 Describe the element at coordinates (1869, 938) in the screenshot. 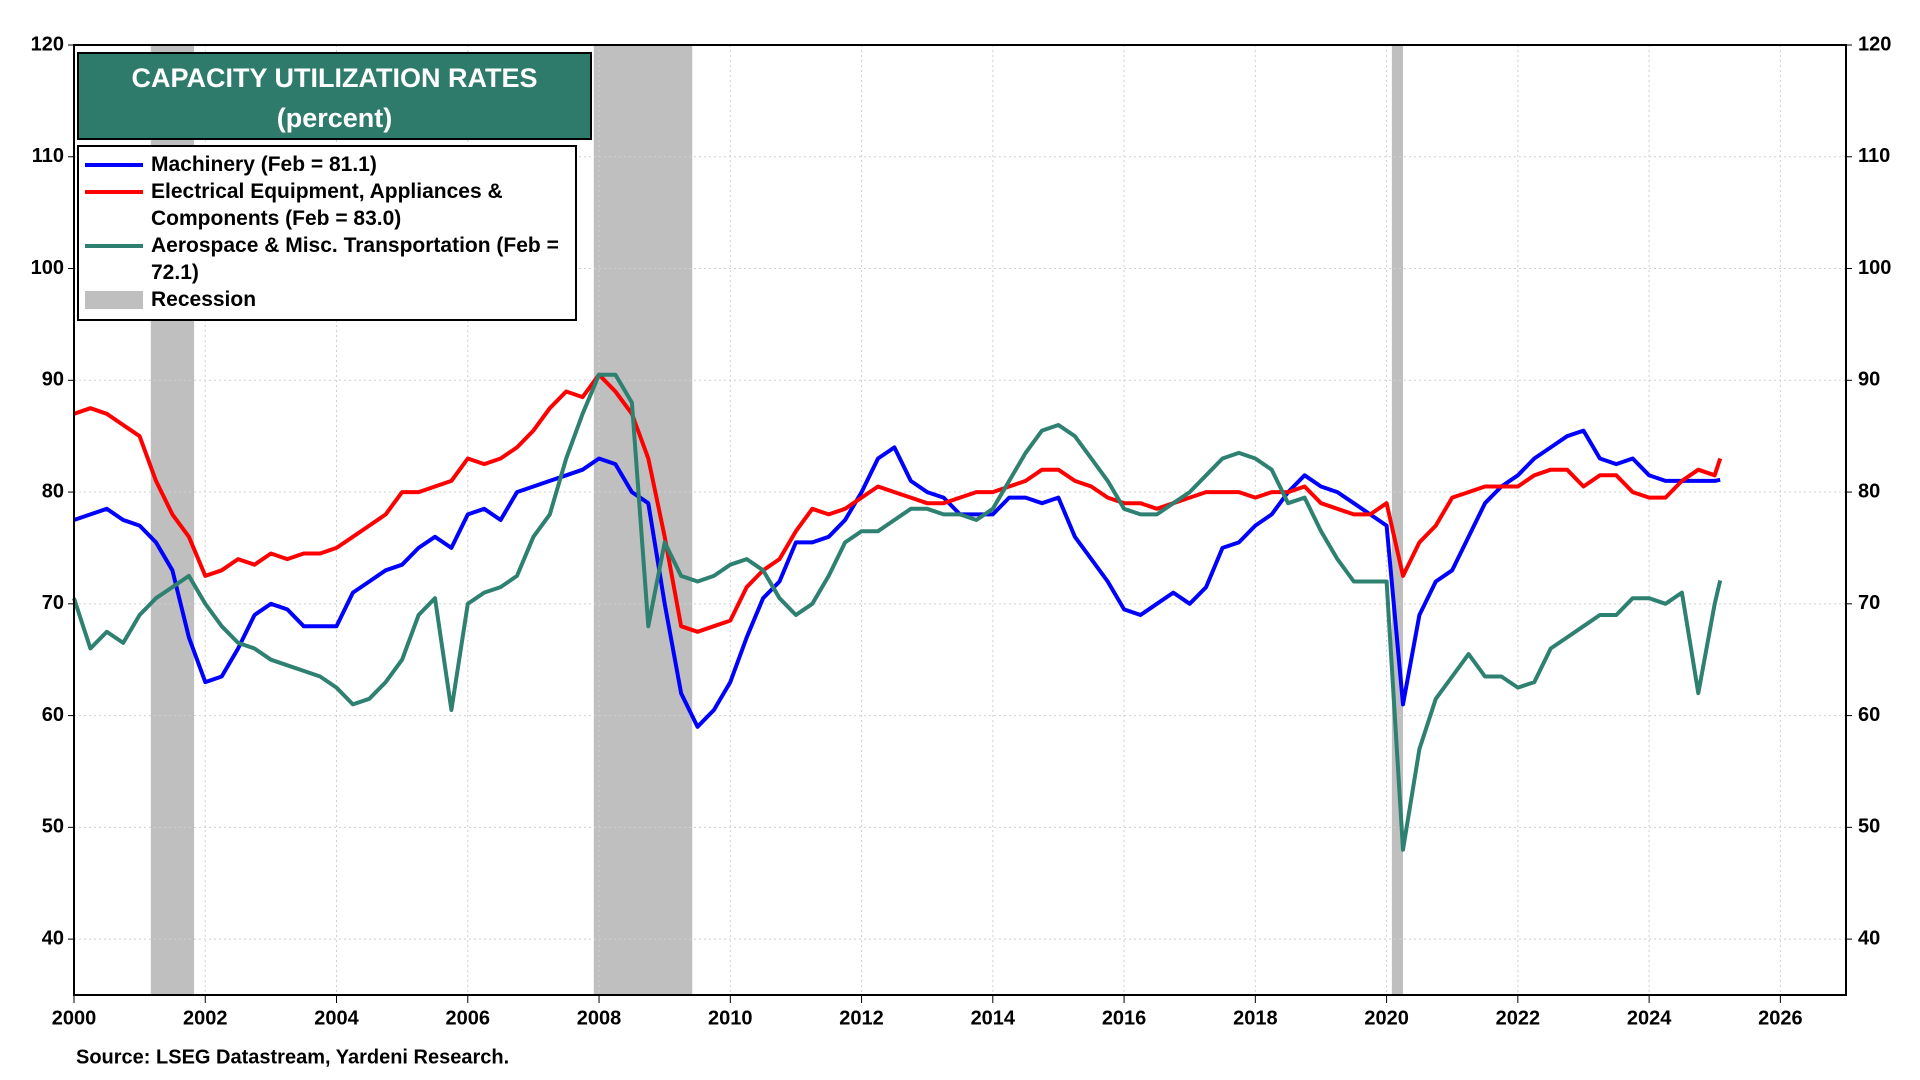

I see `y2-tick-label: 40` at that location.